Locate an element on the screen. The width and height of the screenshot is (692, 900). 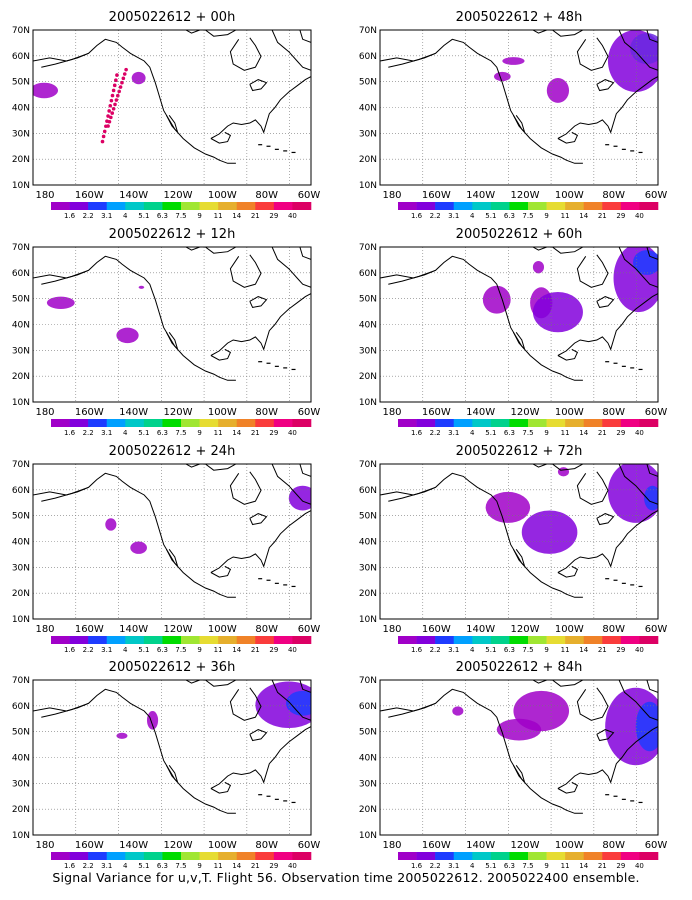
colorbar-label: 6.3 is located at coordinates (509, 650).